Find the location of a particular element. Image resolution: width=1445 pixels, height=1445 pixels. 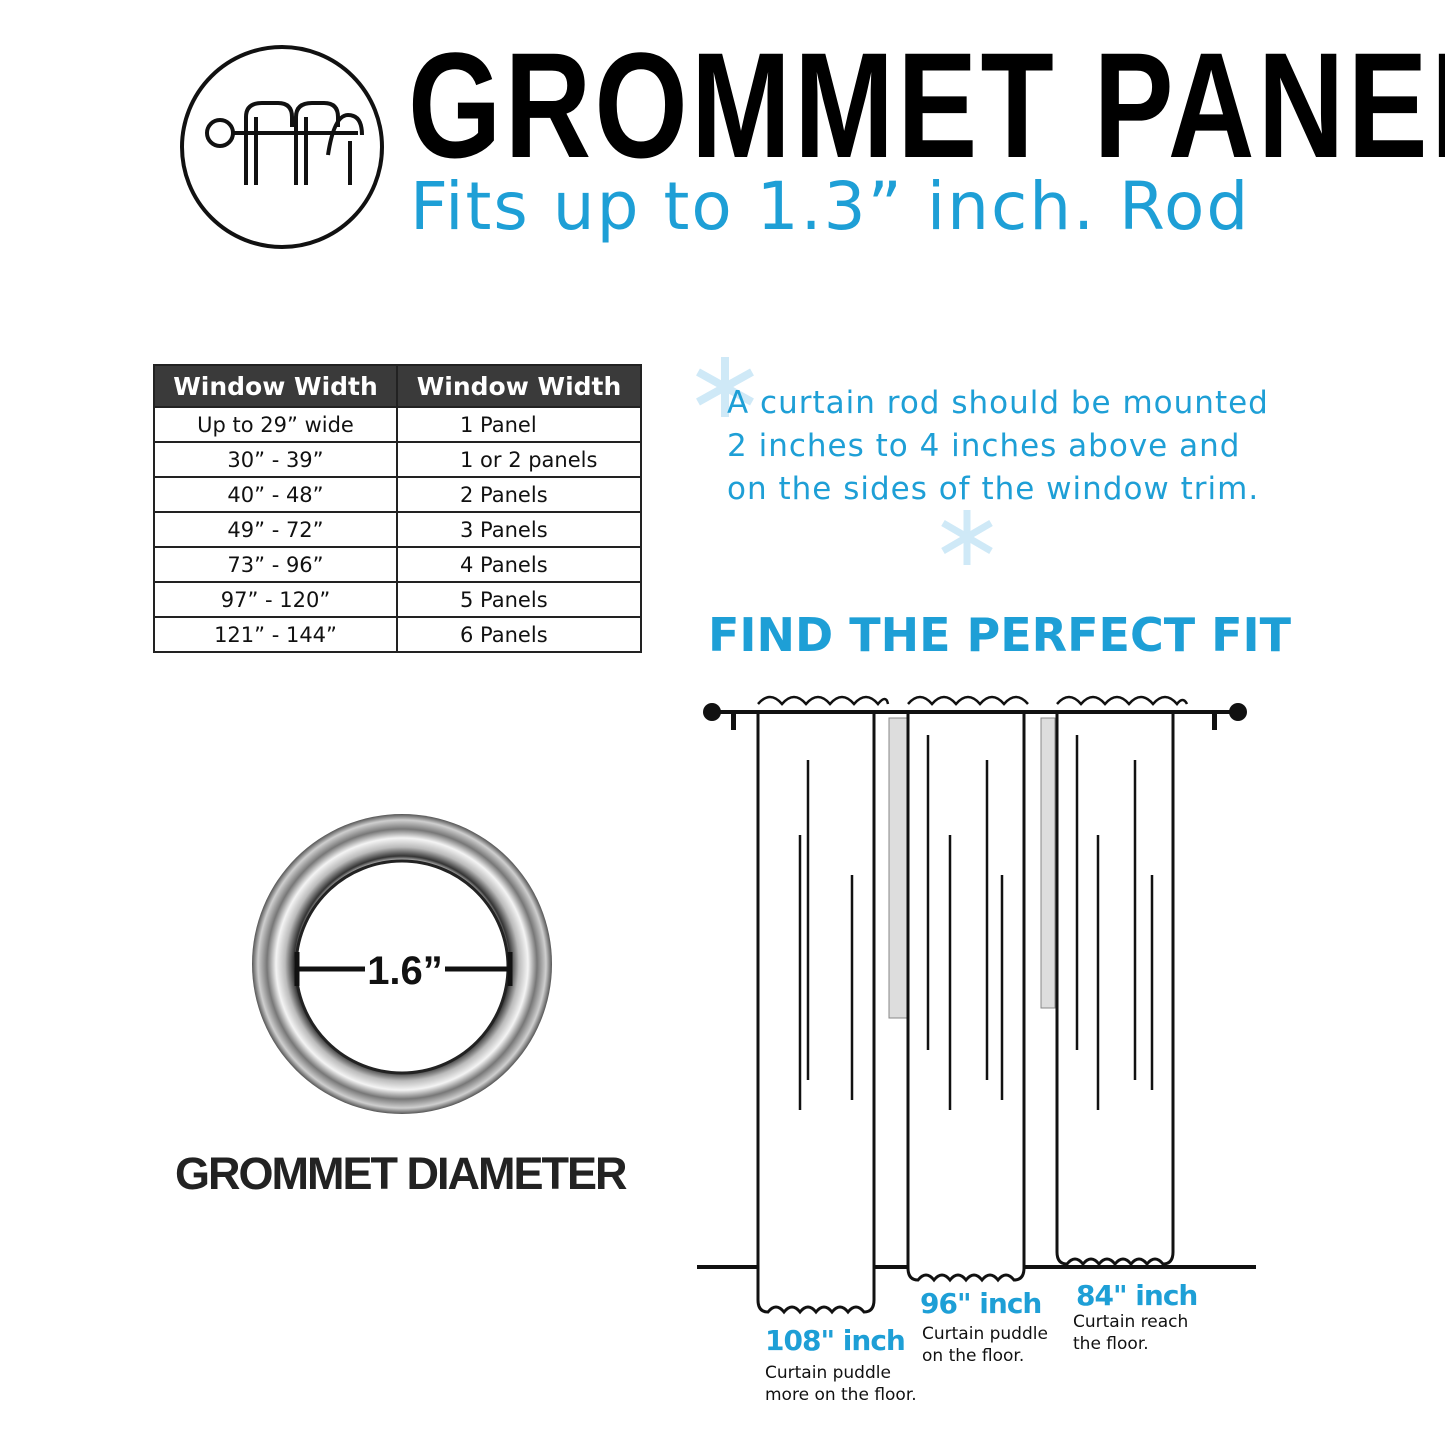

table-row: 40” - 48” 2 Panels is located at coordinates (397, 494).